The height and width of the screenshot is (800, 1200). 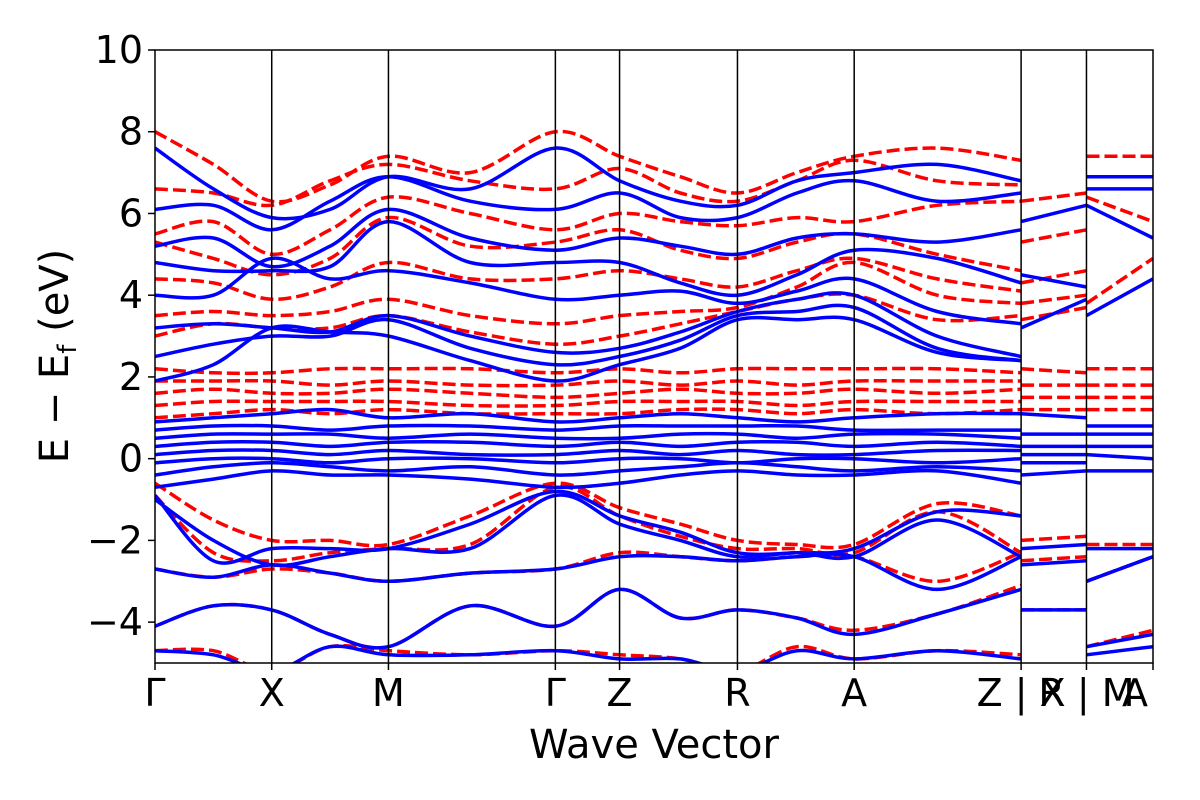 What do you see at coordinates (131, 459) in the screenshot?
I see `y-tick-label: 0` at bounding box center [131, 459].